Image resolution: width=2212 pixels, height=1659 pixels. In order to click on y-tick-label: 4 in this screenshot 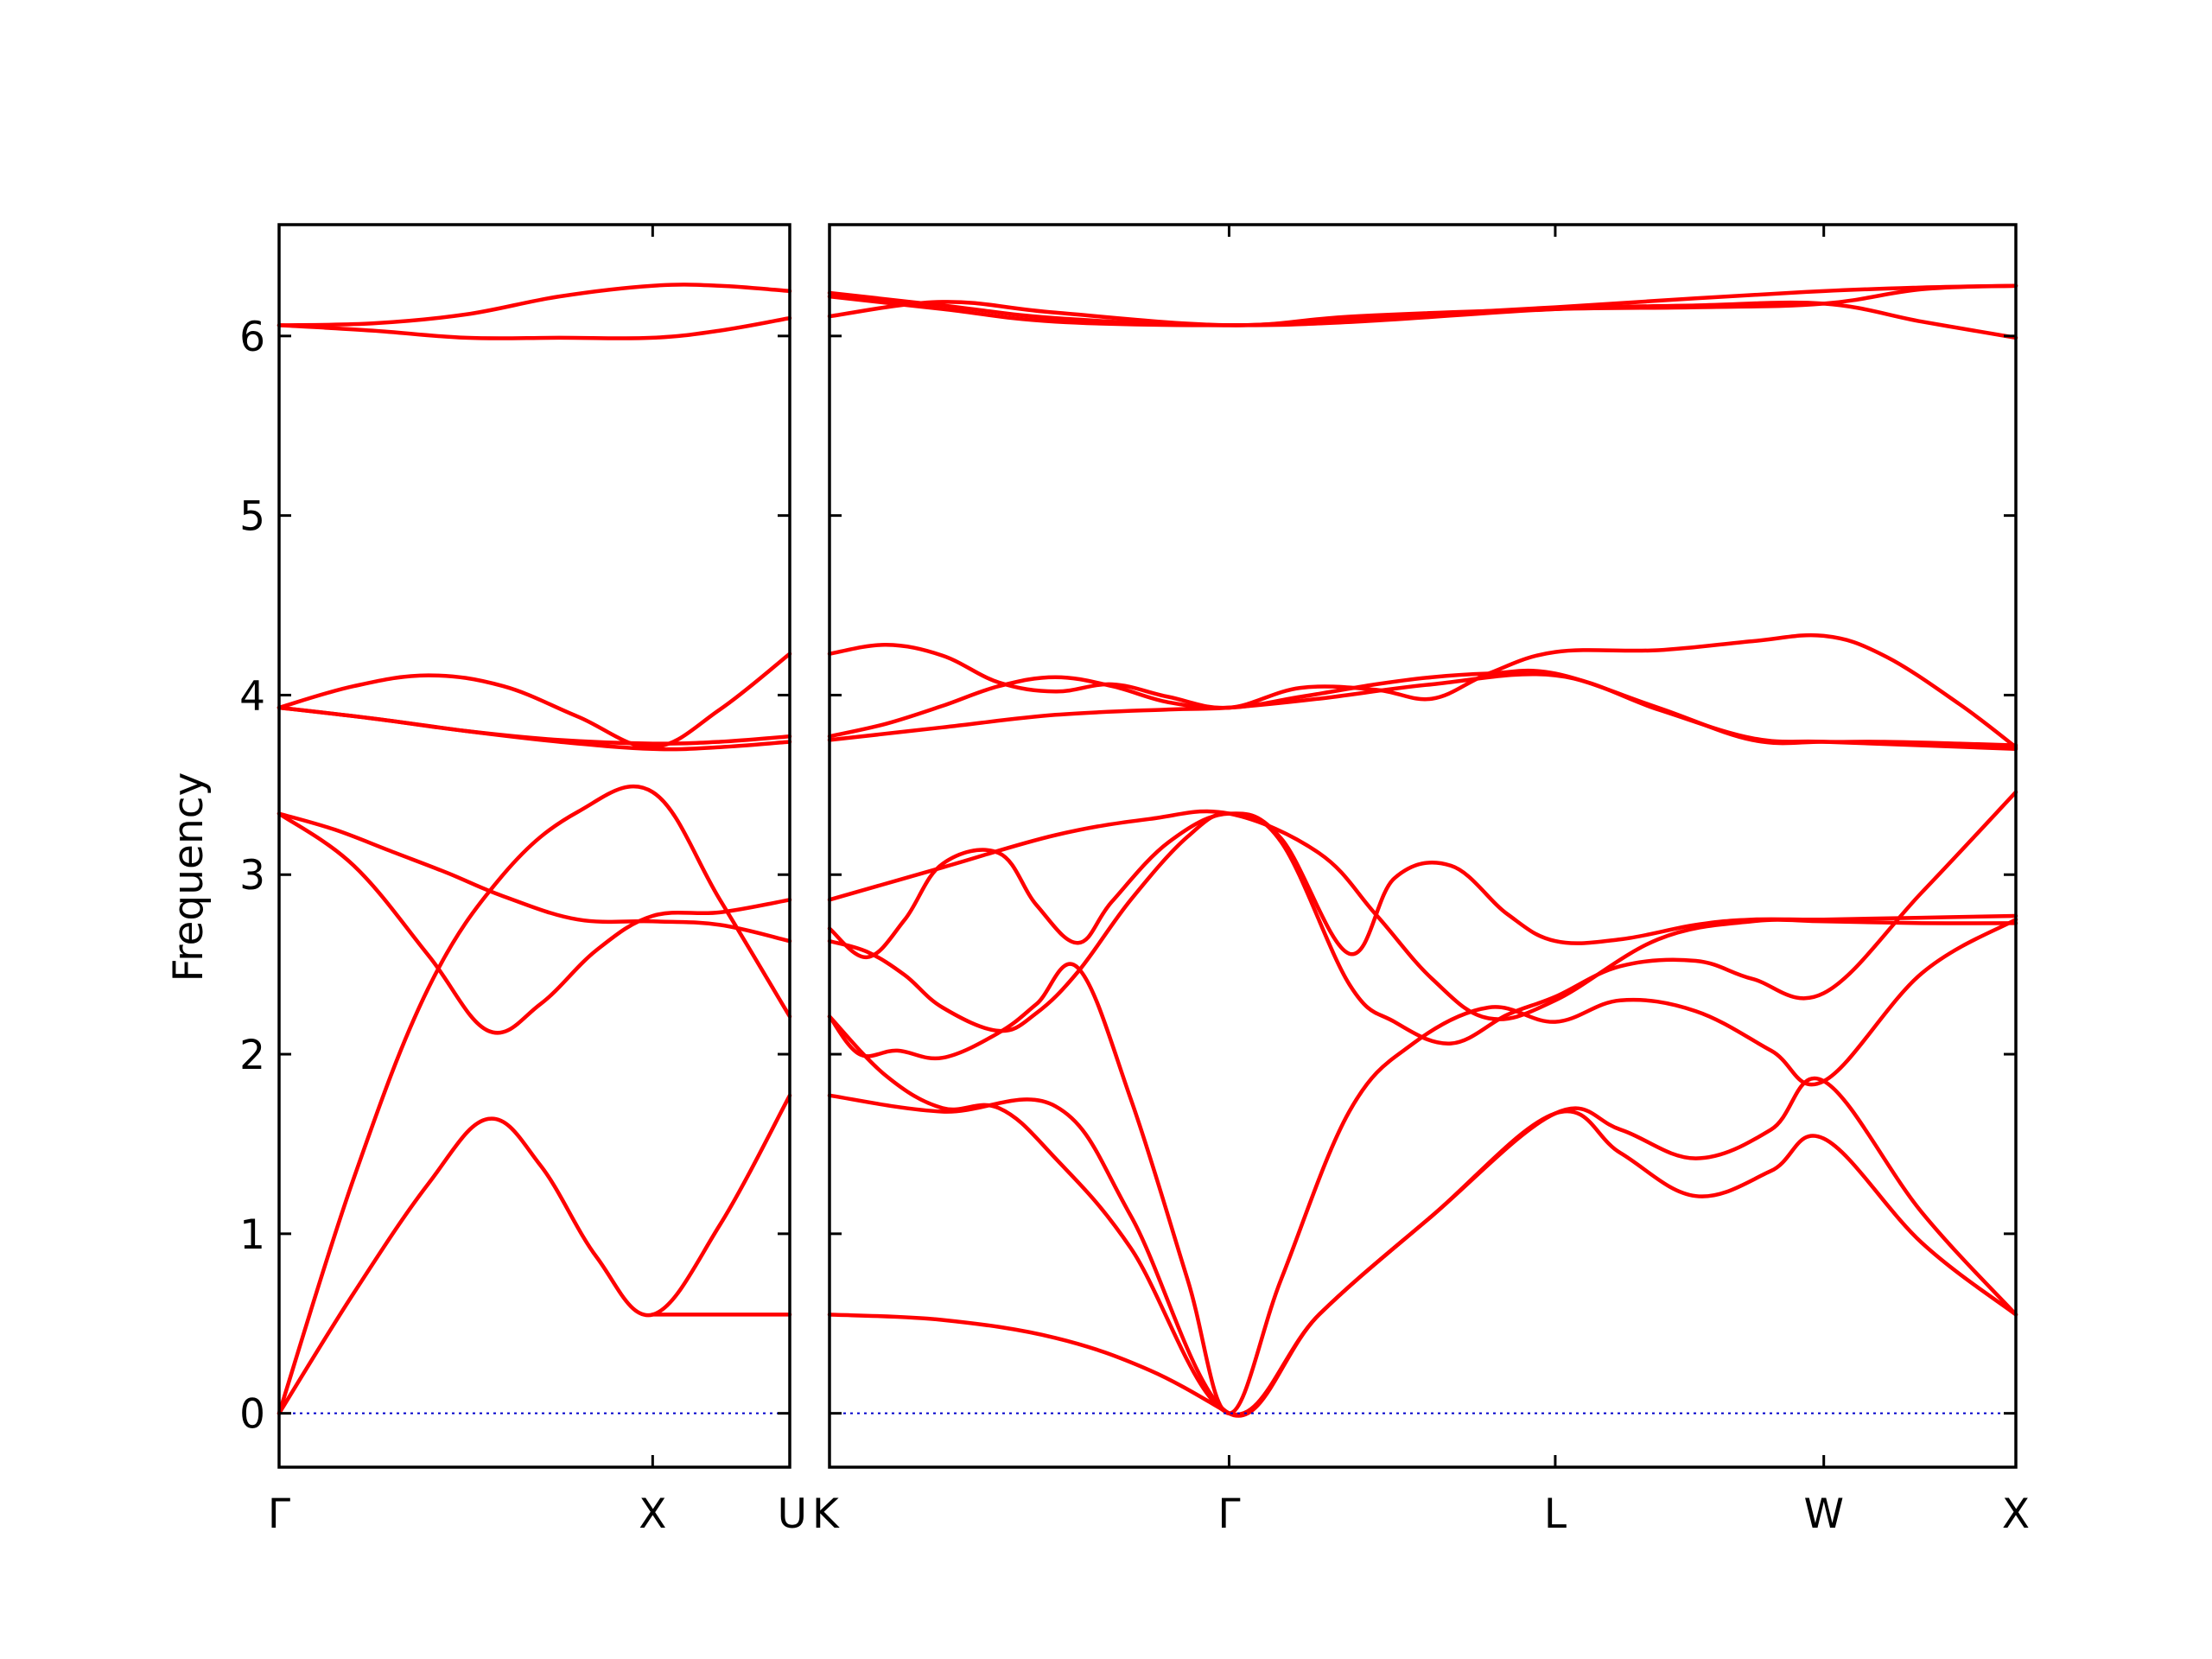, I will do `click(252, 696)`.